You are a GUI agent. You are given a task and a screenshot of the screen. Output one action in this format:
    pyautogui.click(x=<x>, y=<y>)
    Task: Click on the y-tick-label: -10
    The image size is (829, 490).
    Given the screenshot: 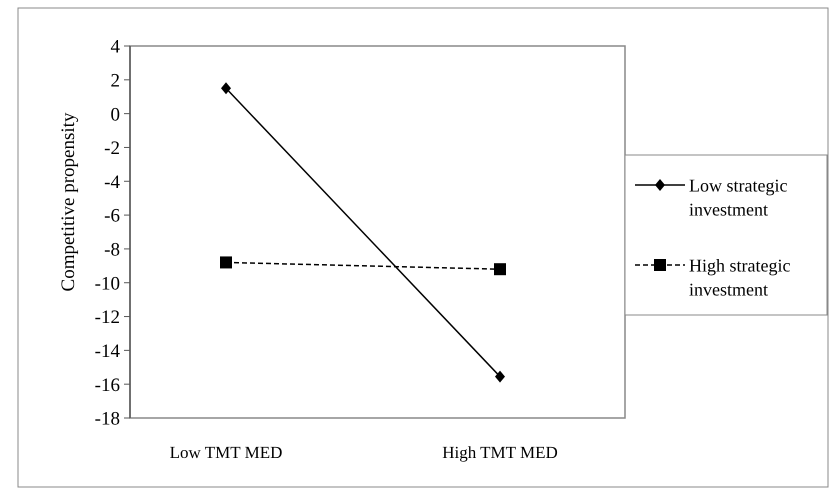 What is the action you would take?
    pyautogui.click(x=107, y=283)
    